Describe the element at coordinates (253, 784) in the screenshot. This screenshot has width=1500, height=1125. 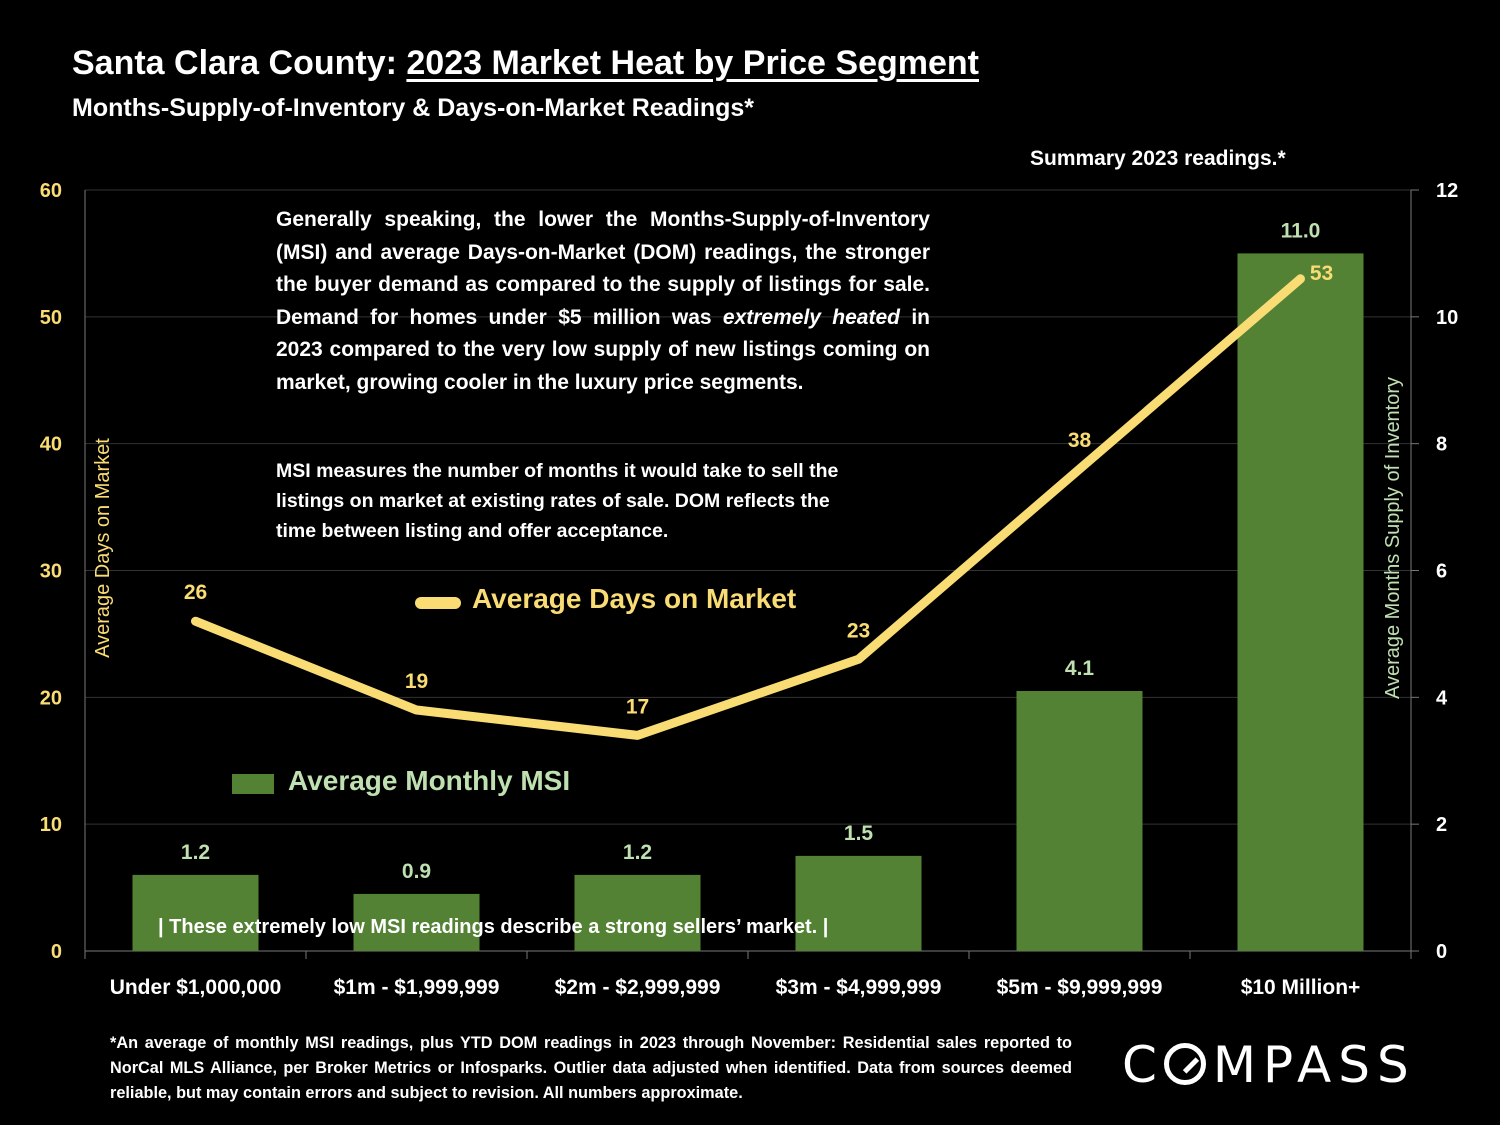
I see `legend-bar-swatch` at that location.